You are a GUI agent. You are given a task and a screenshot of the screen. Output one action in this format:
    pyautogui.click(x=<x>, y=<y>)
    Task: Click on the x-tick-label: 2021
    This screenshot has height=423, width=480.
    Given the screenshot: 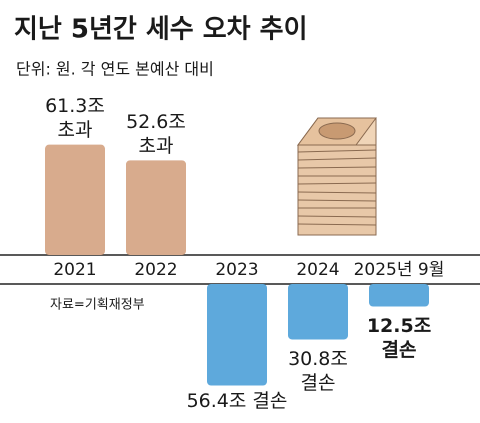 What is the action you would take?
    pyautogui.click(x=74, y=270)
    